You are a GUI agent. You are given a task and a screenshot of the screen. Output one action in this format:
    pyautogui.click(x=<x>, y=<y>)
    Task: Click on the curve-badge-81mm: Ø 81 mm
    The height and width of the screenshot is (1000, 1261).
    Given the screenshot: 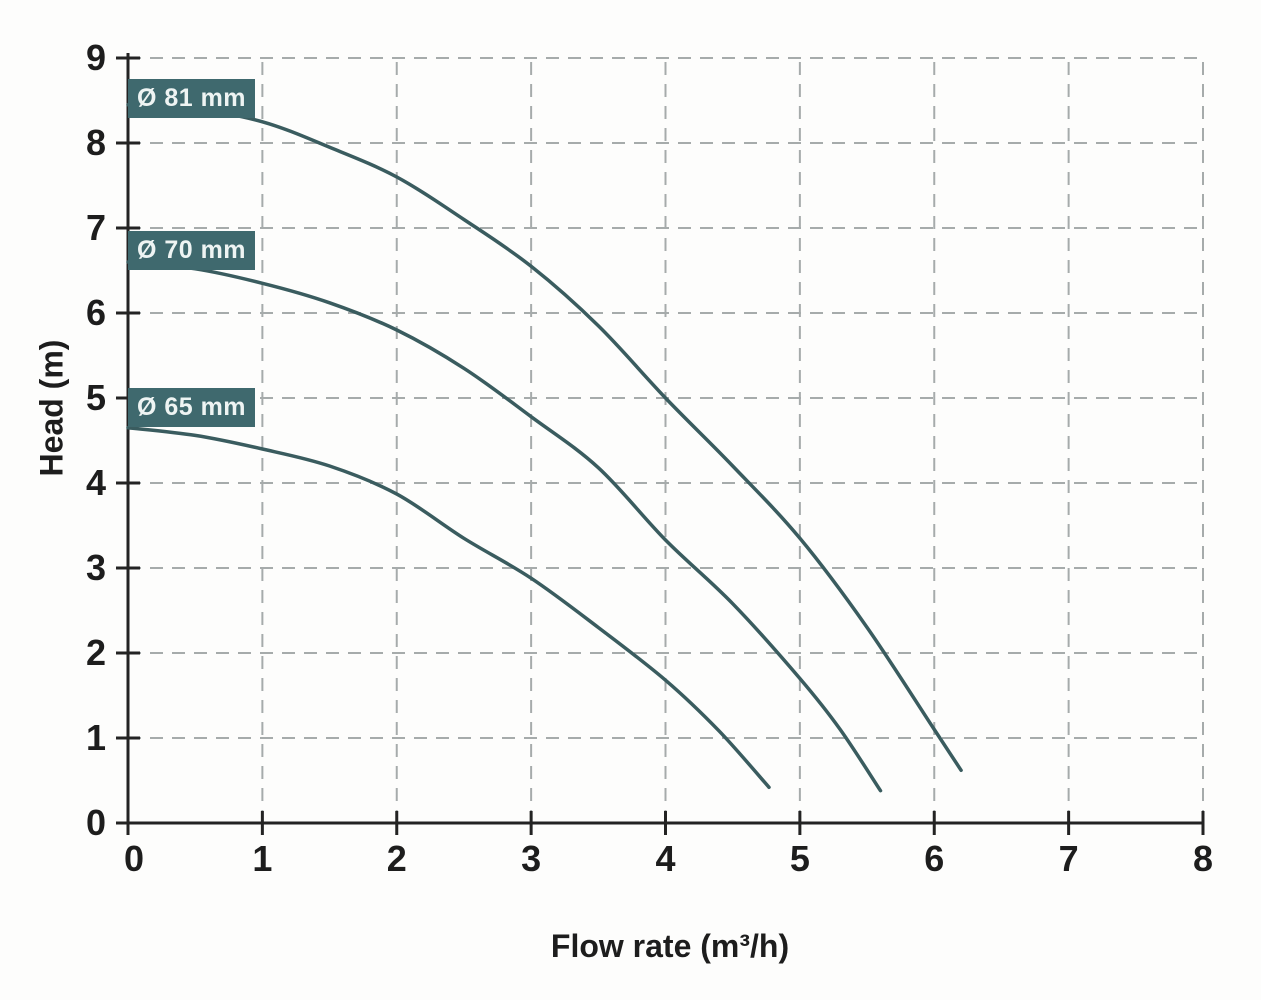 What is the action you would take?
    pyautogui.click(x=191, y=98)
    